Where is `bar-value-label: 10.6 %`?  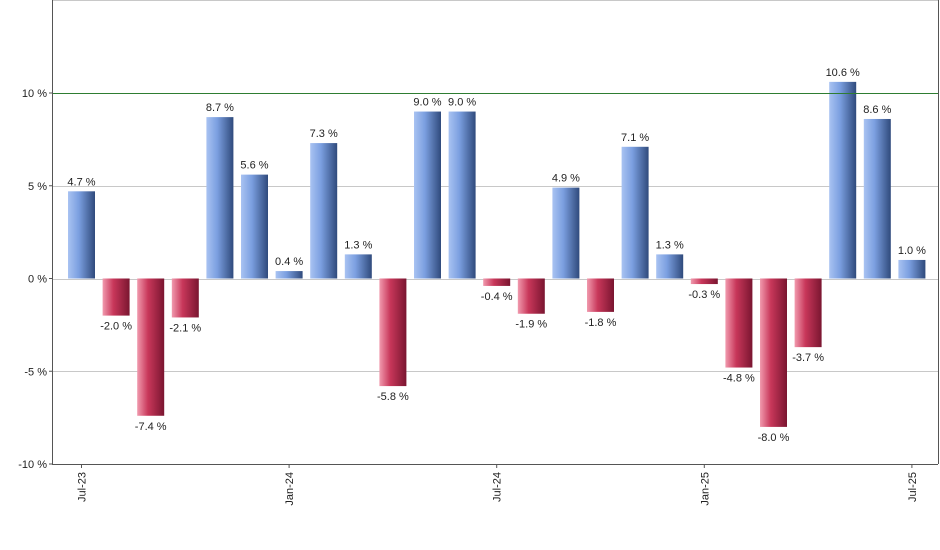 bar-value-label: 10.6 % is located at coordinates (843, 73).